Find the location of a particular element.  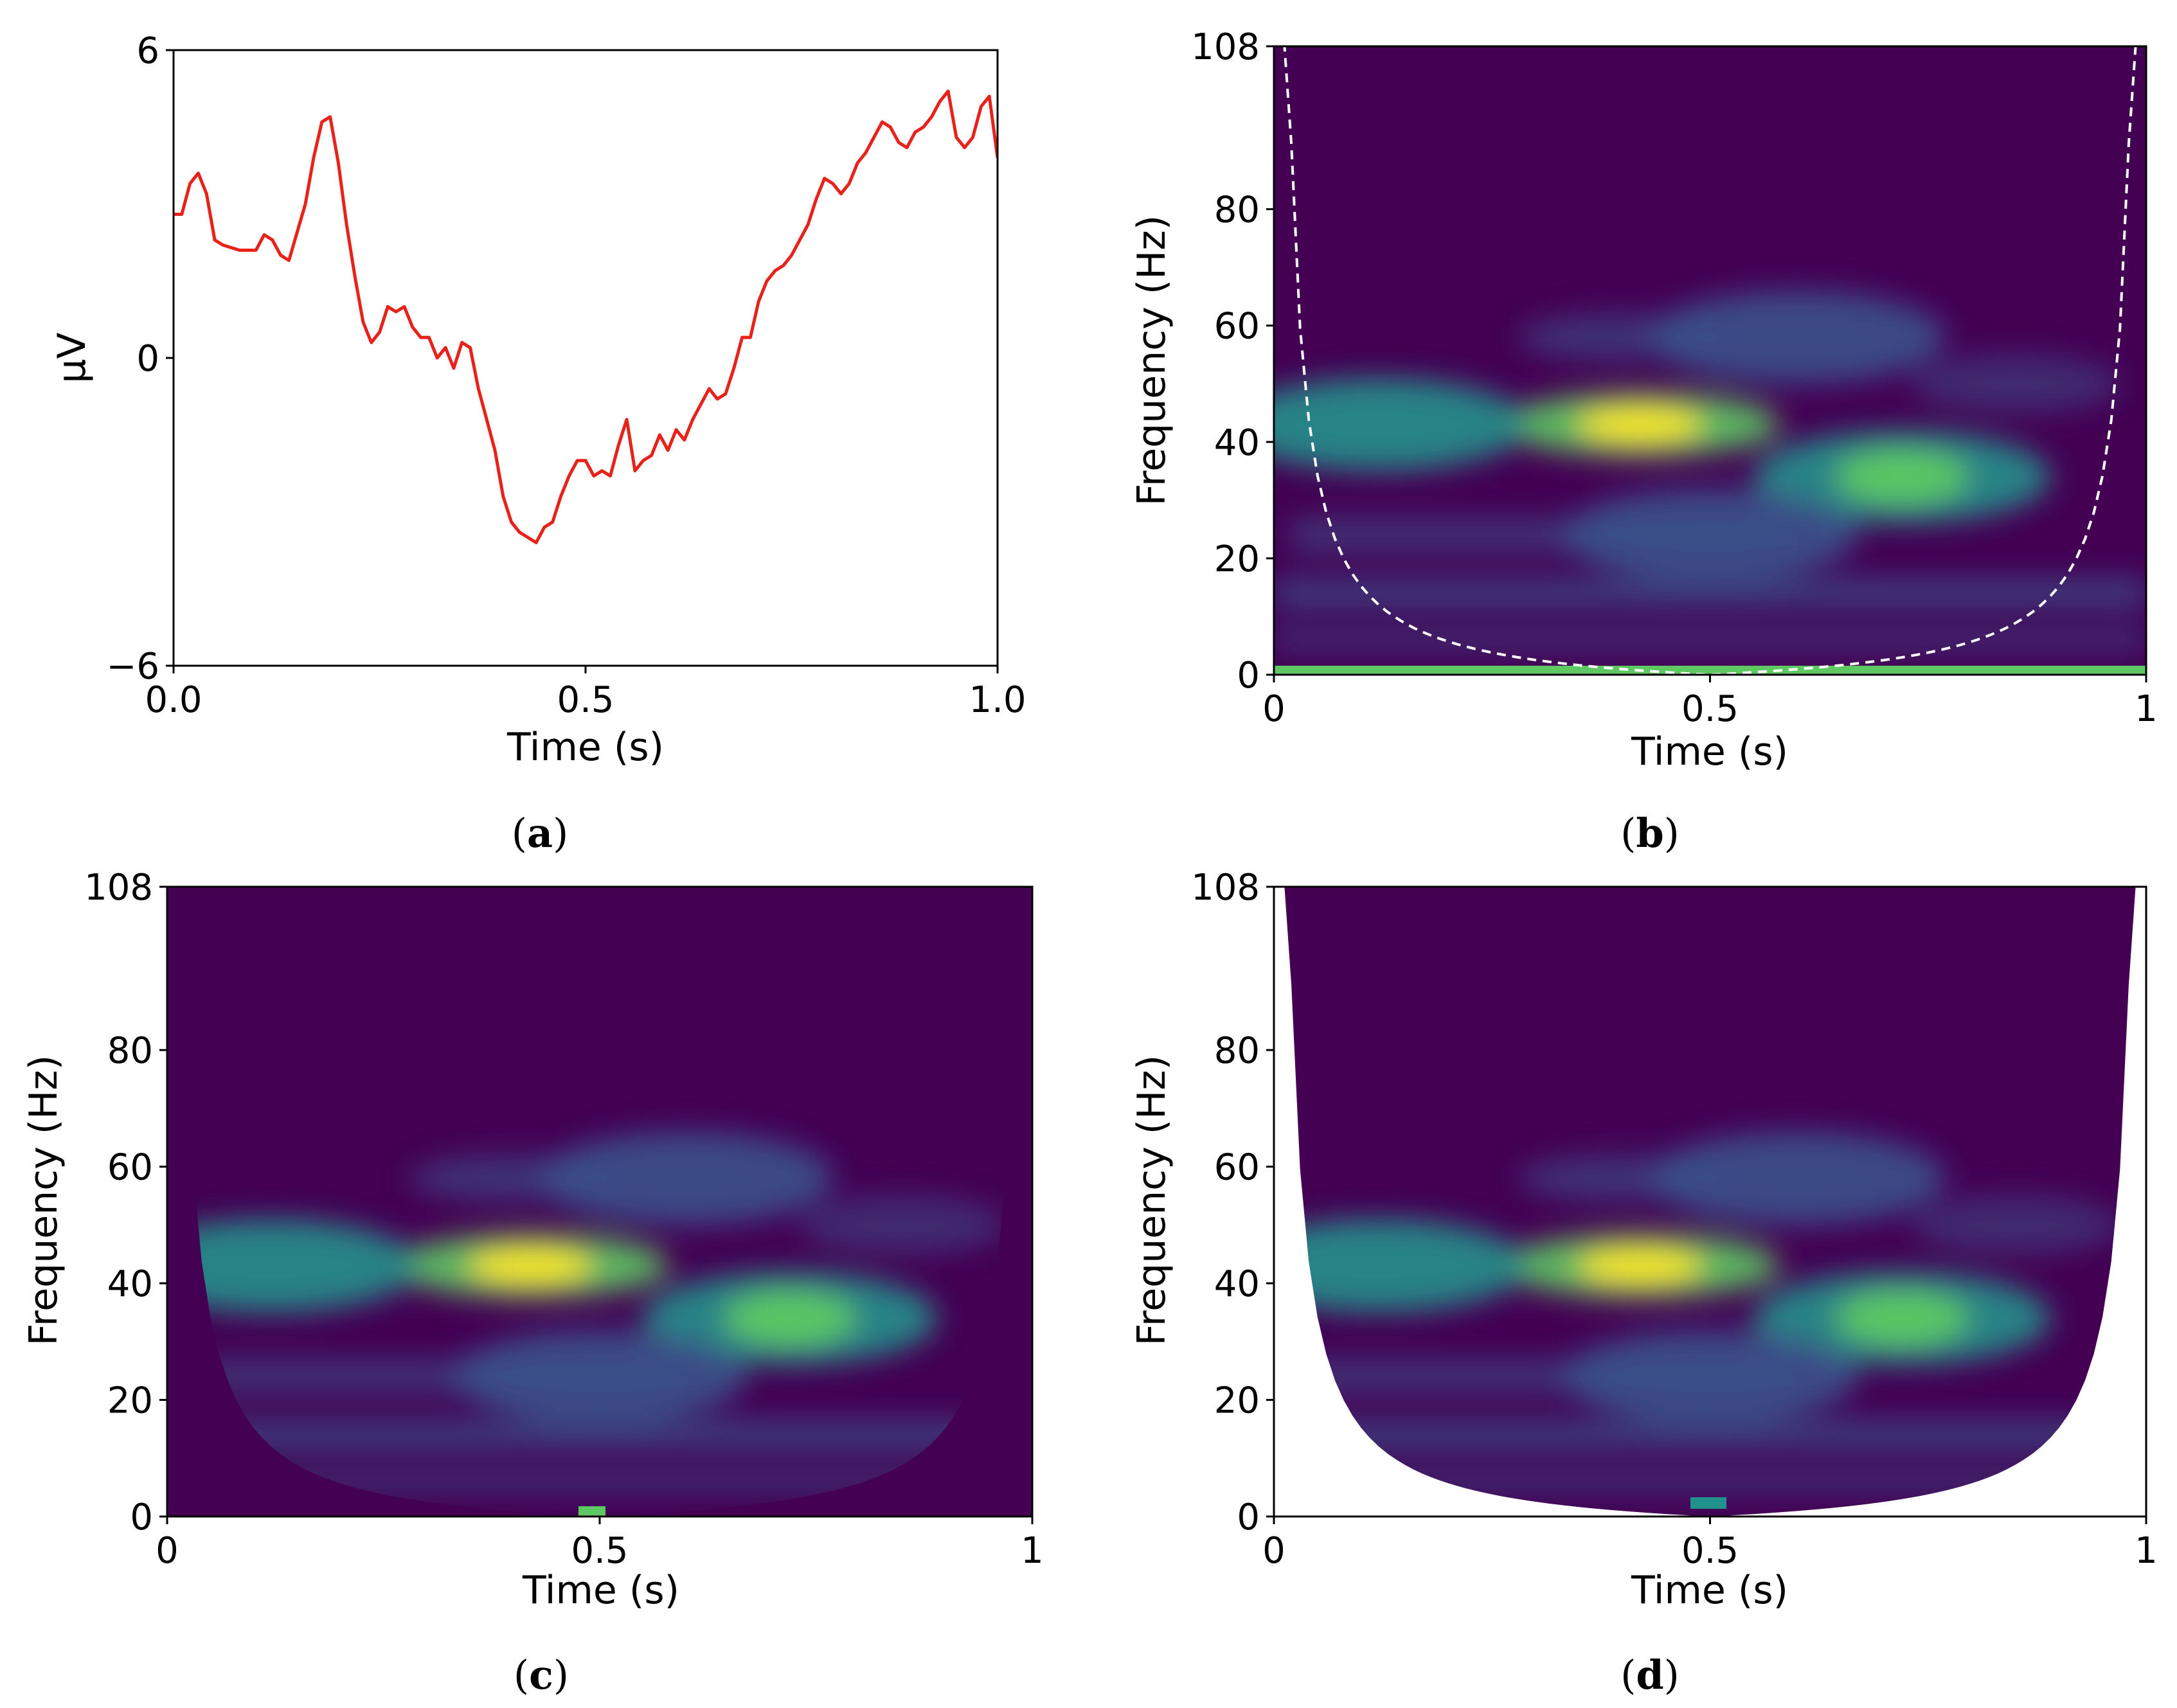

panel-b-y-tick-label: 40 is located at coordinates (1237, 443).